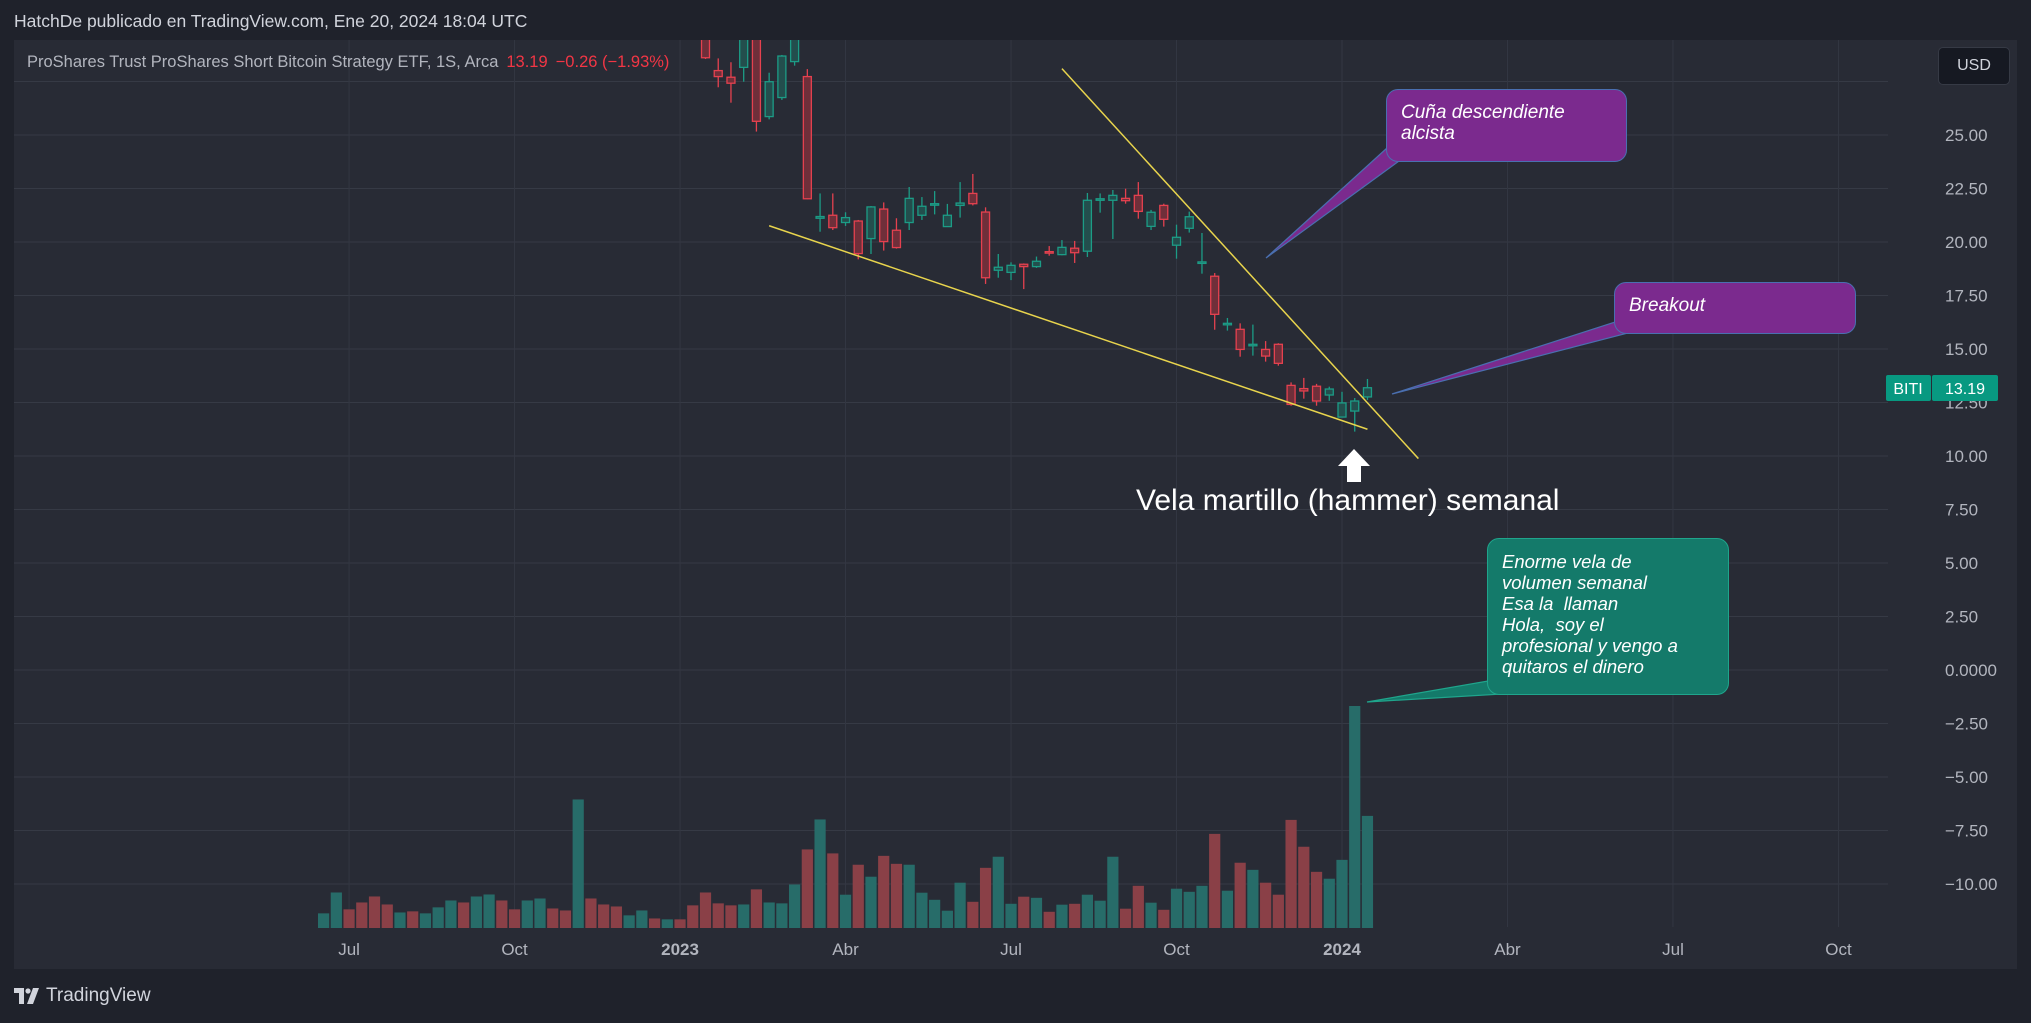 The height and width of the screenshot is (1023, 2031). What do you see at coordinates (1348, 500) in the screenshot?
I see `hammer-annotation: Vela martillo (hammer) semanal` at bounding box center [1348, 500].